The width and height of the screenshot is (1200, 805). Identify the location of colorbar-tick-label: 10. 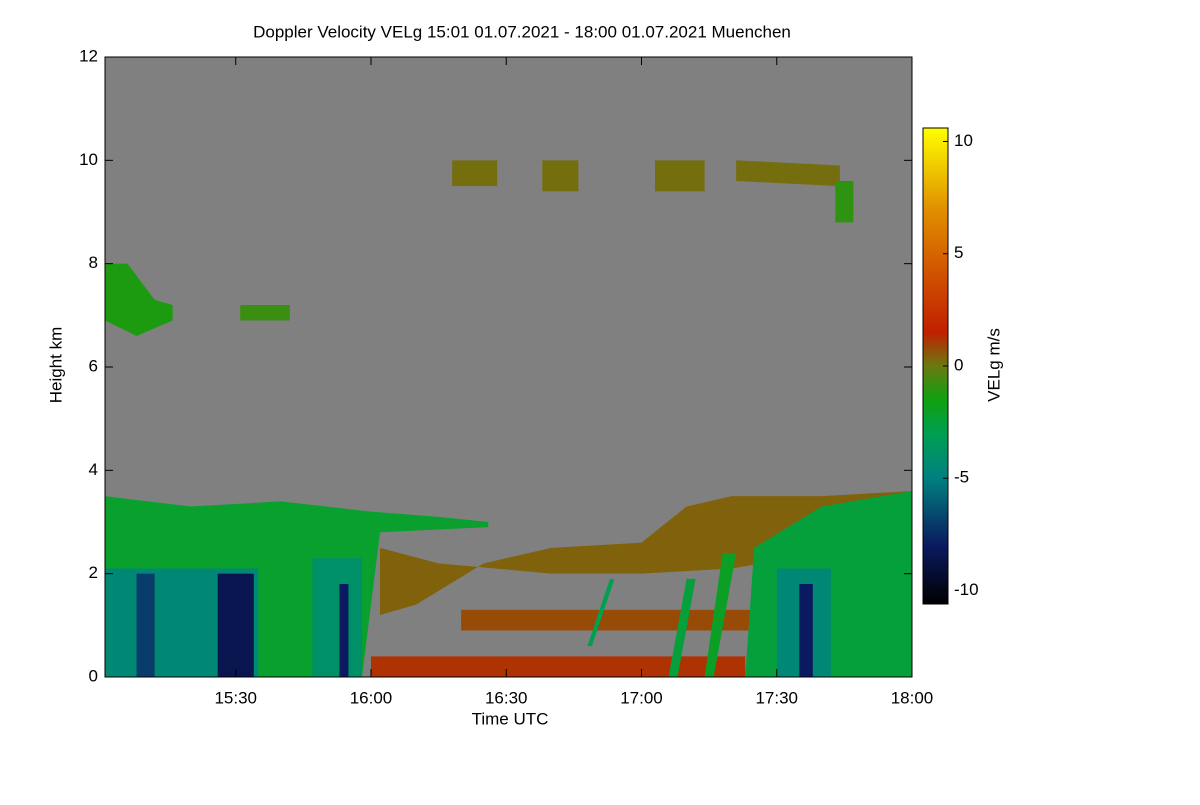
(963, 140).